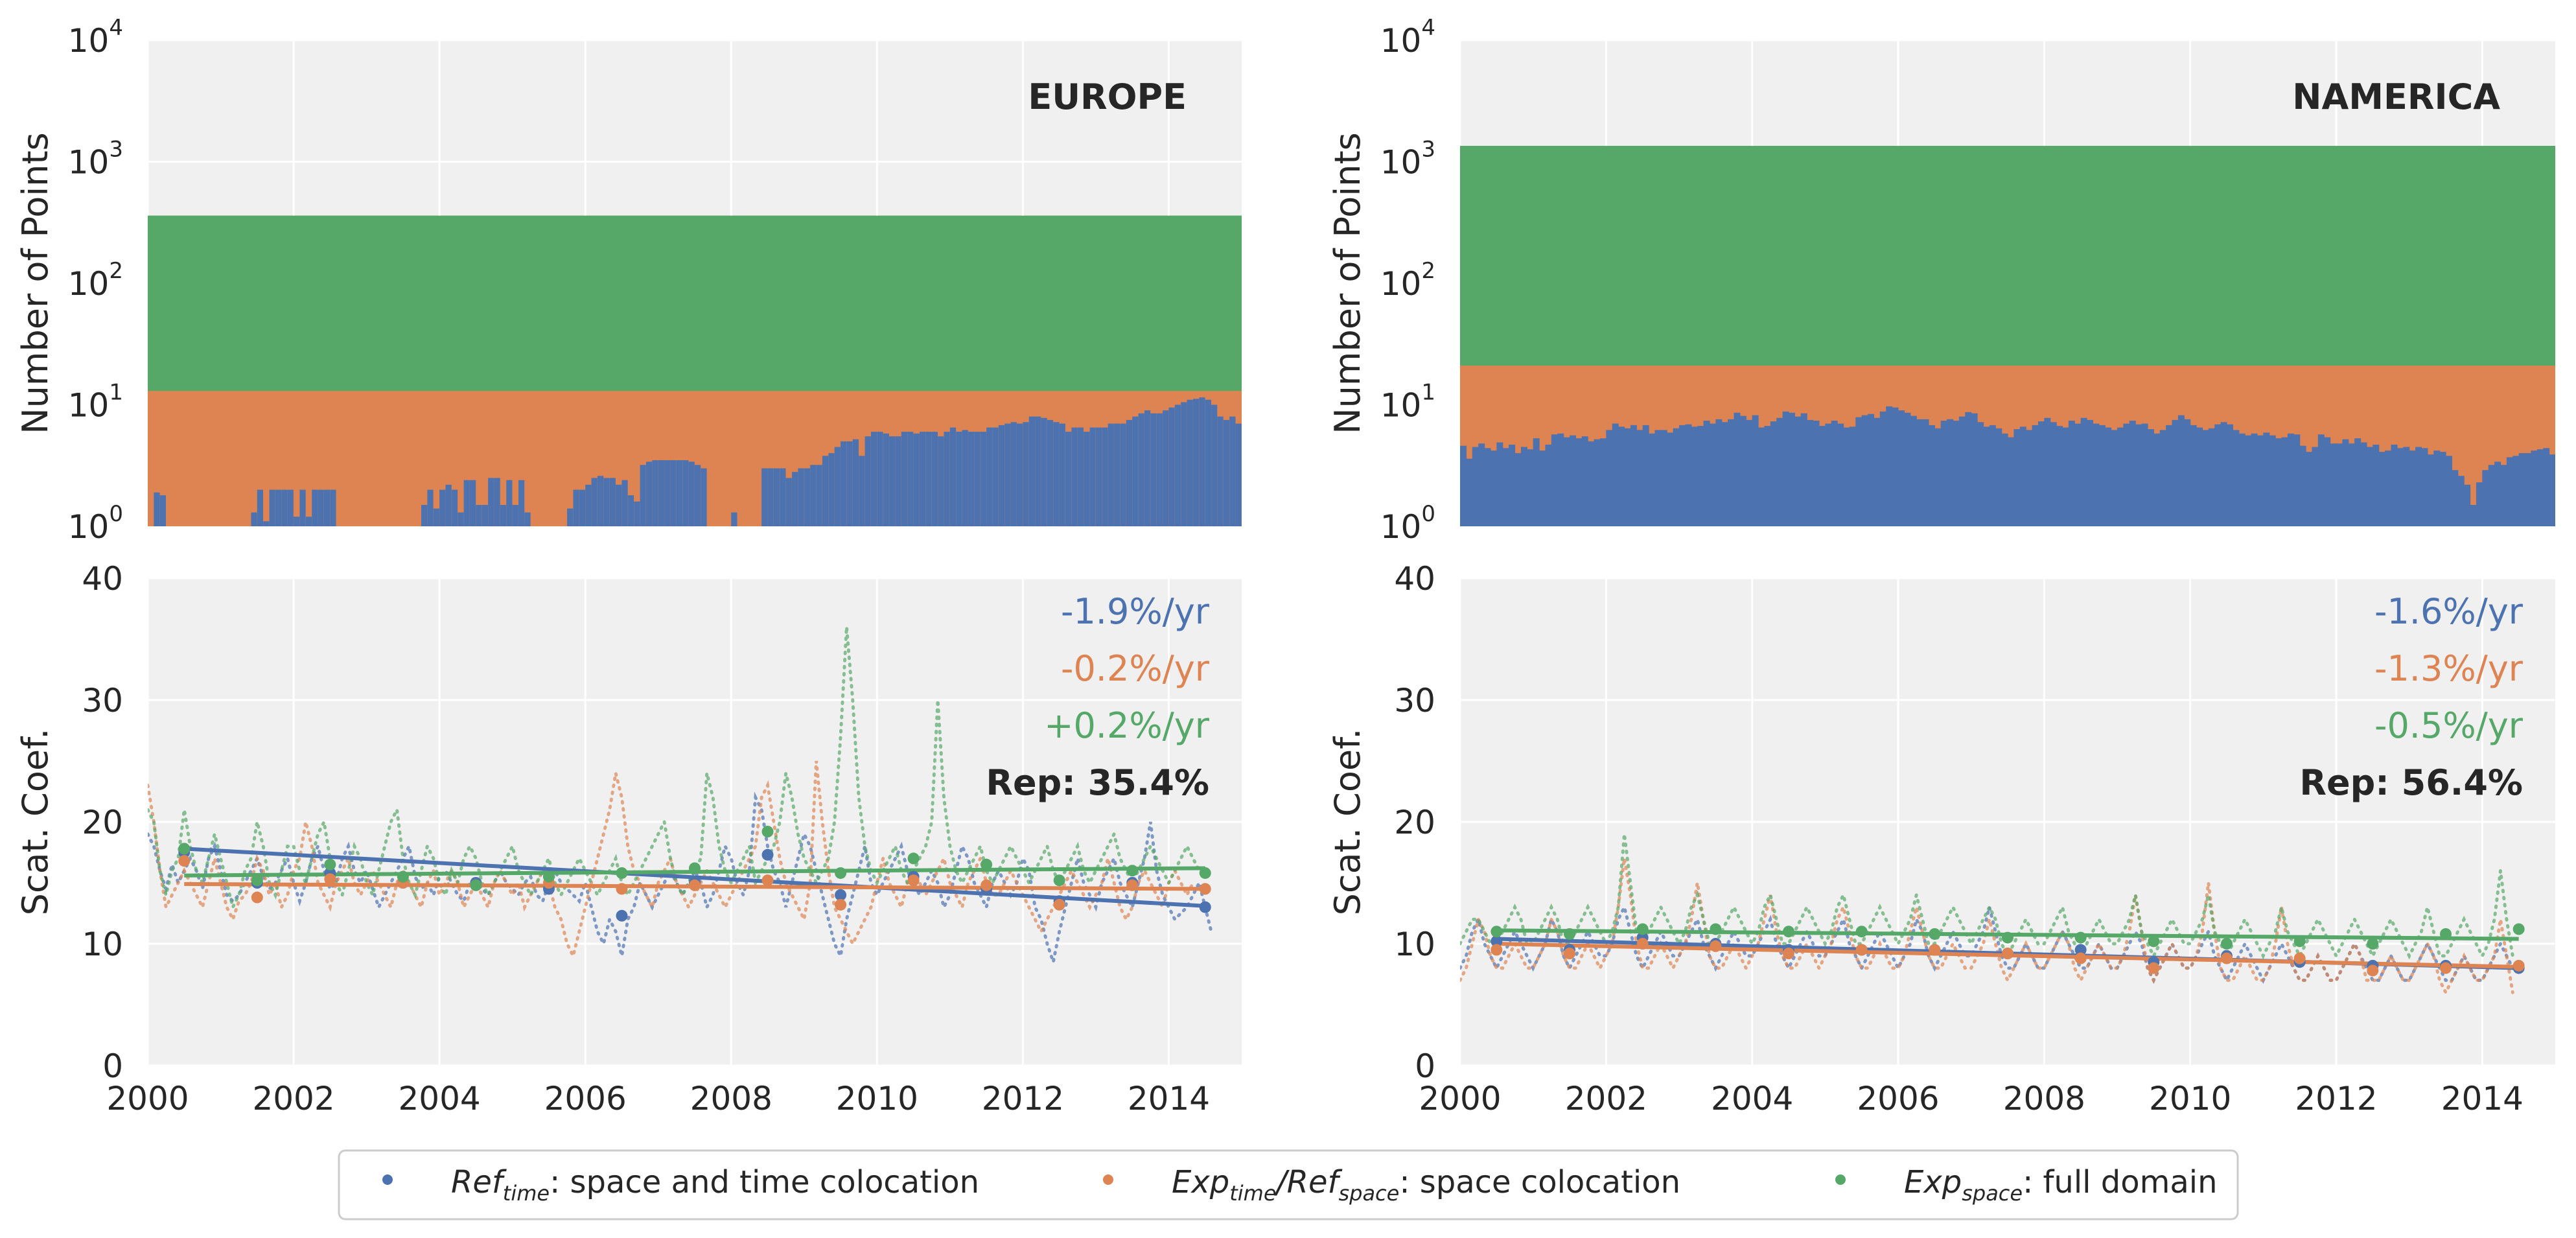 The width and height of the screenshot is (2576, 1238). I want to click on y-tick-label: 10², so click(96, 280).